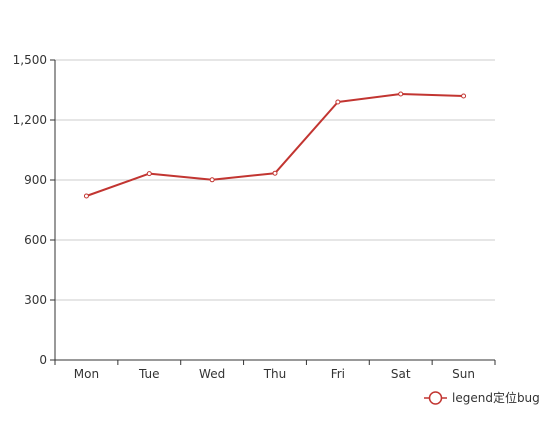 The height and width of the screenshot is (425, 550). I want to click on x-tick-label: Sun, so click(463, 374).